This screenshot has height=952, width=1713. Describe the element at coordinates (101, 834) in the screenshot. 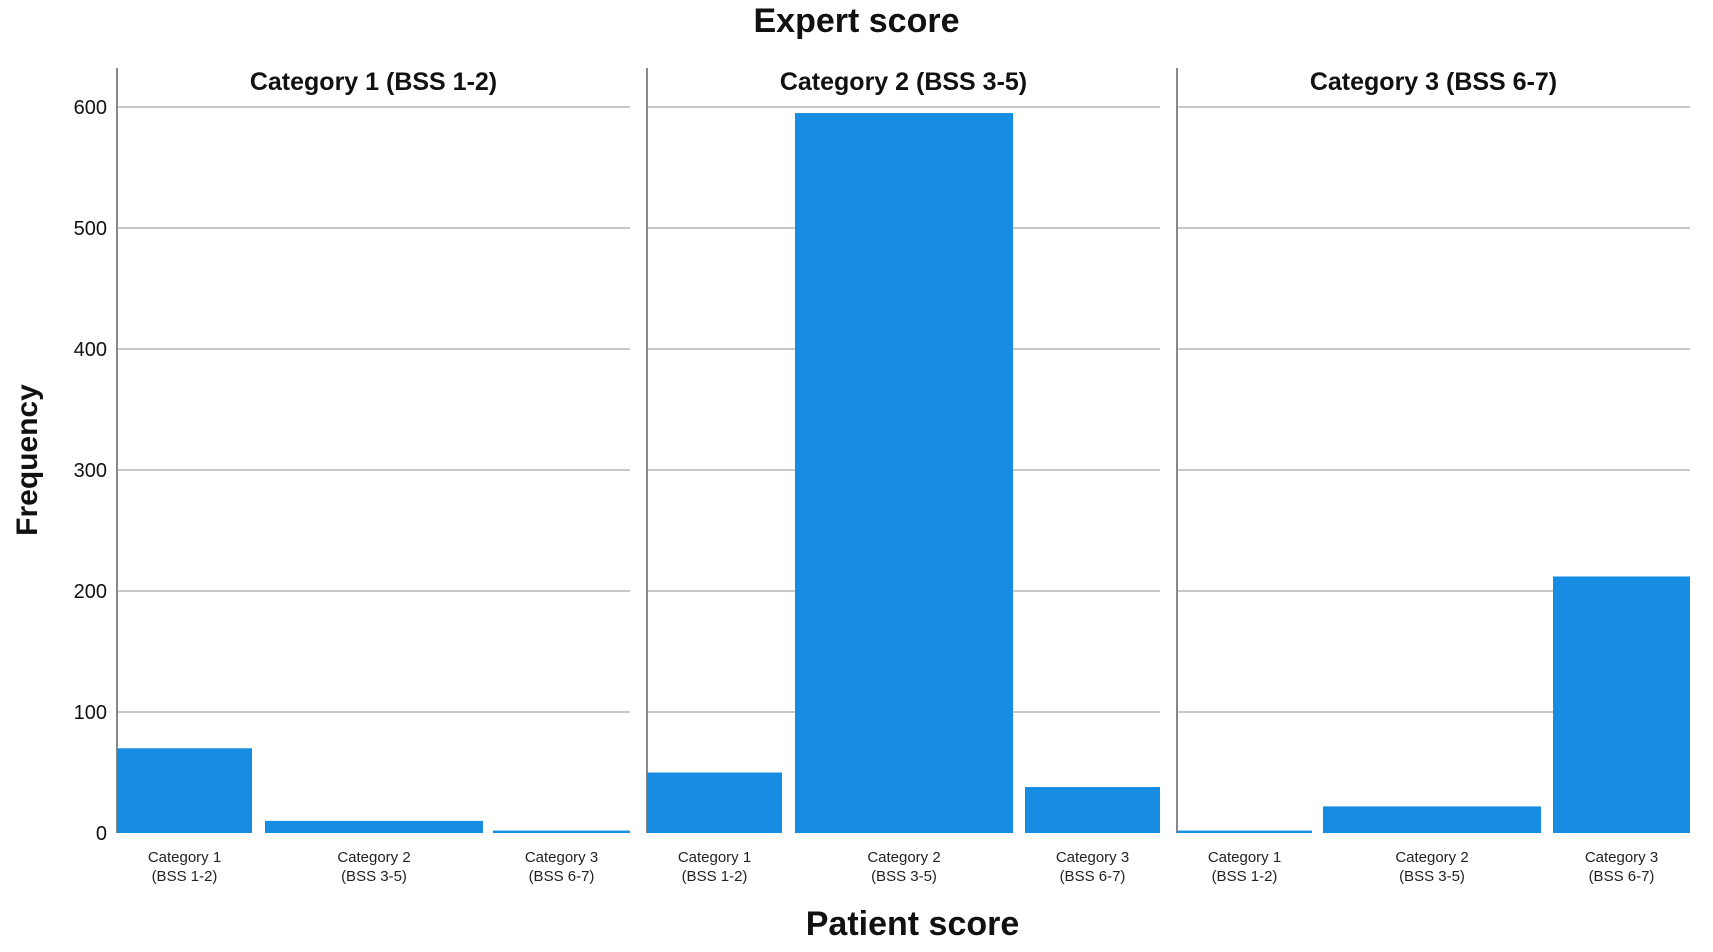

I see `y-tick-label: 0` at that location.